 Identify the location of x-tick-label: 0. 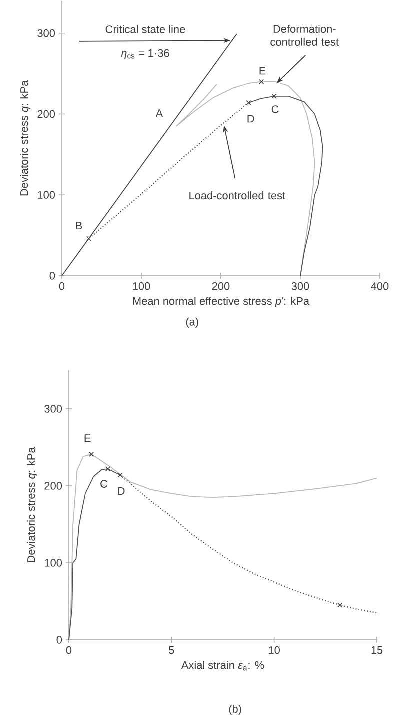
(69, 650).